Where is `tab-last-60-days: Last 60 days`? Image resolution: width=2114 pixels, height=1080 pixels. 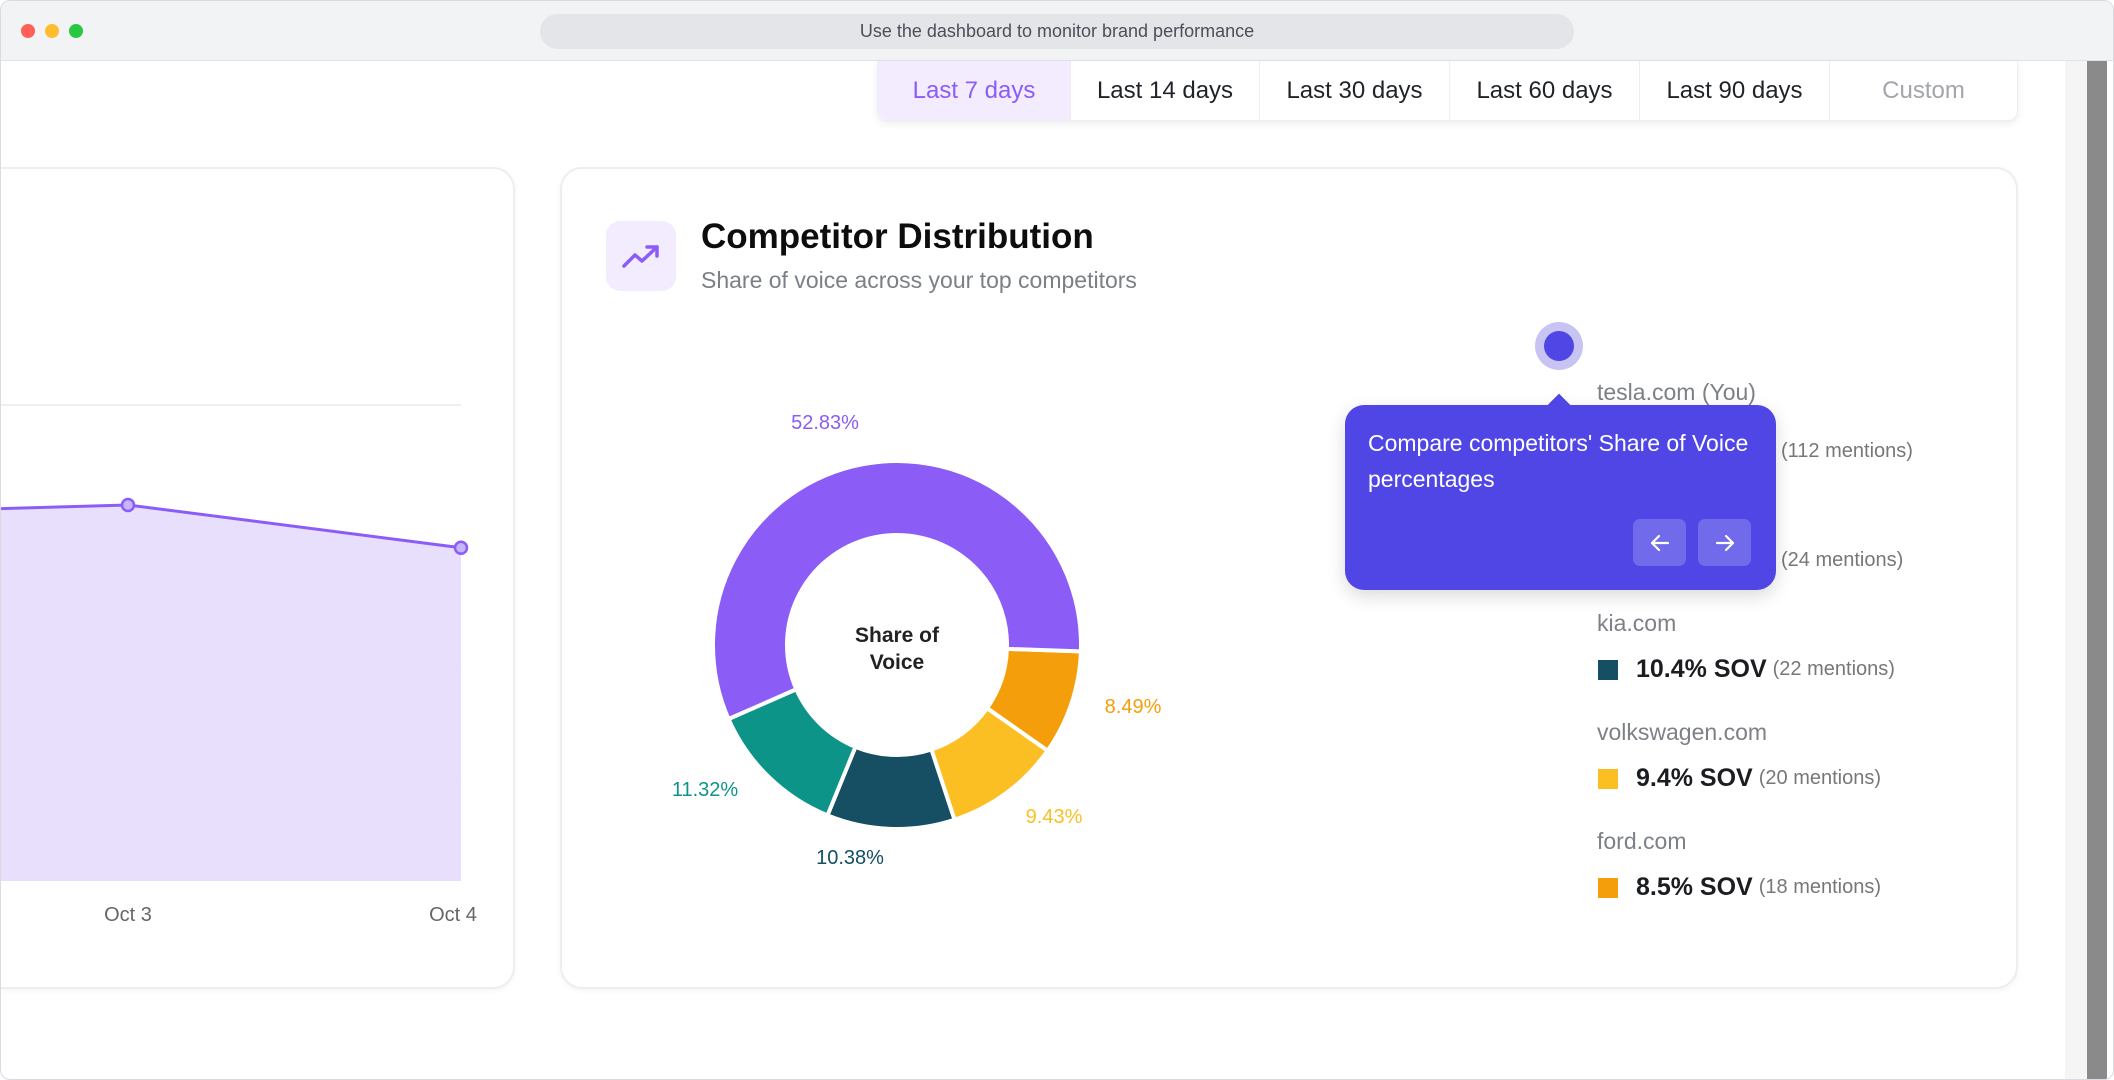
tab-last-60-days: Last 60 days is located at coordinates (1545, 90).